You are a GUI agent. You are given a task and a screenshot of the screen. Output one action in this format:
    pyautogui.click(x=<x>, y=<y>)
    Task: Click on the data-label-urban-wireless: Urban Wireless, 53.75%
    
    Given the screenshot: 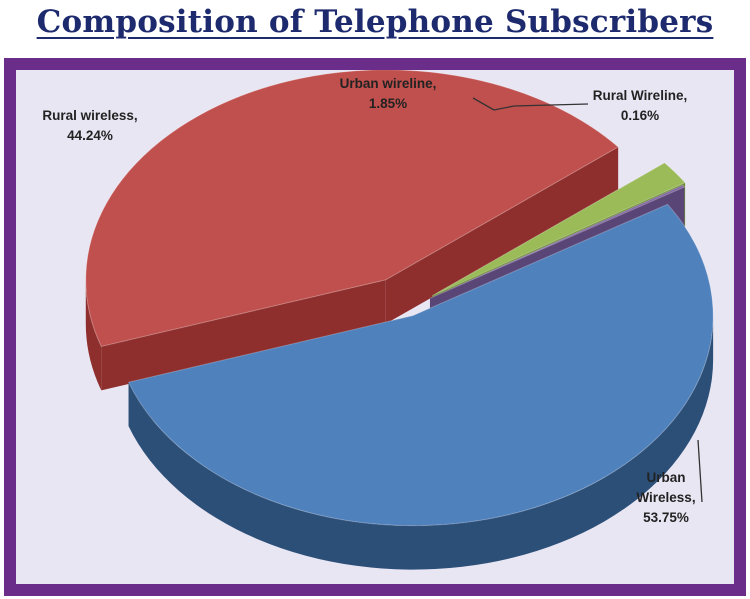 What is the action you would take?
    pyautogui.click(x=665, y=497)
    